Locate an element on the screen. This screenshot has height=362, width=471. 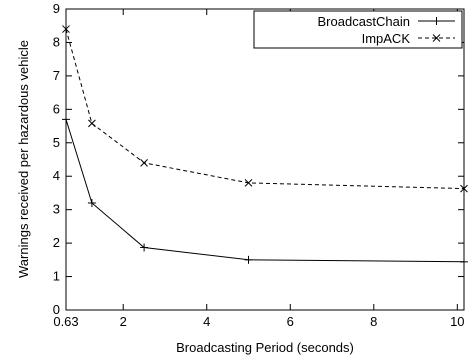
x-tick-label: 4 is located at coordinates (206, 321).